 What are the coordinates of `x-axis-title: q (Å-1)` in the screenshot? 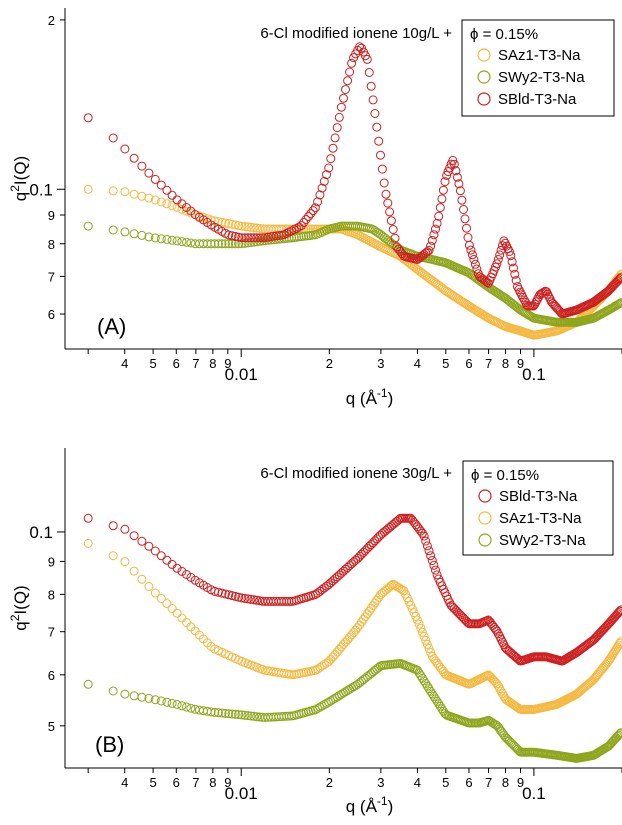 It's located at (370, 397).